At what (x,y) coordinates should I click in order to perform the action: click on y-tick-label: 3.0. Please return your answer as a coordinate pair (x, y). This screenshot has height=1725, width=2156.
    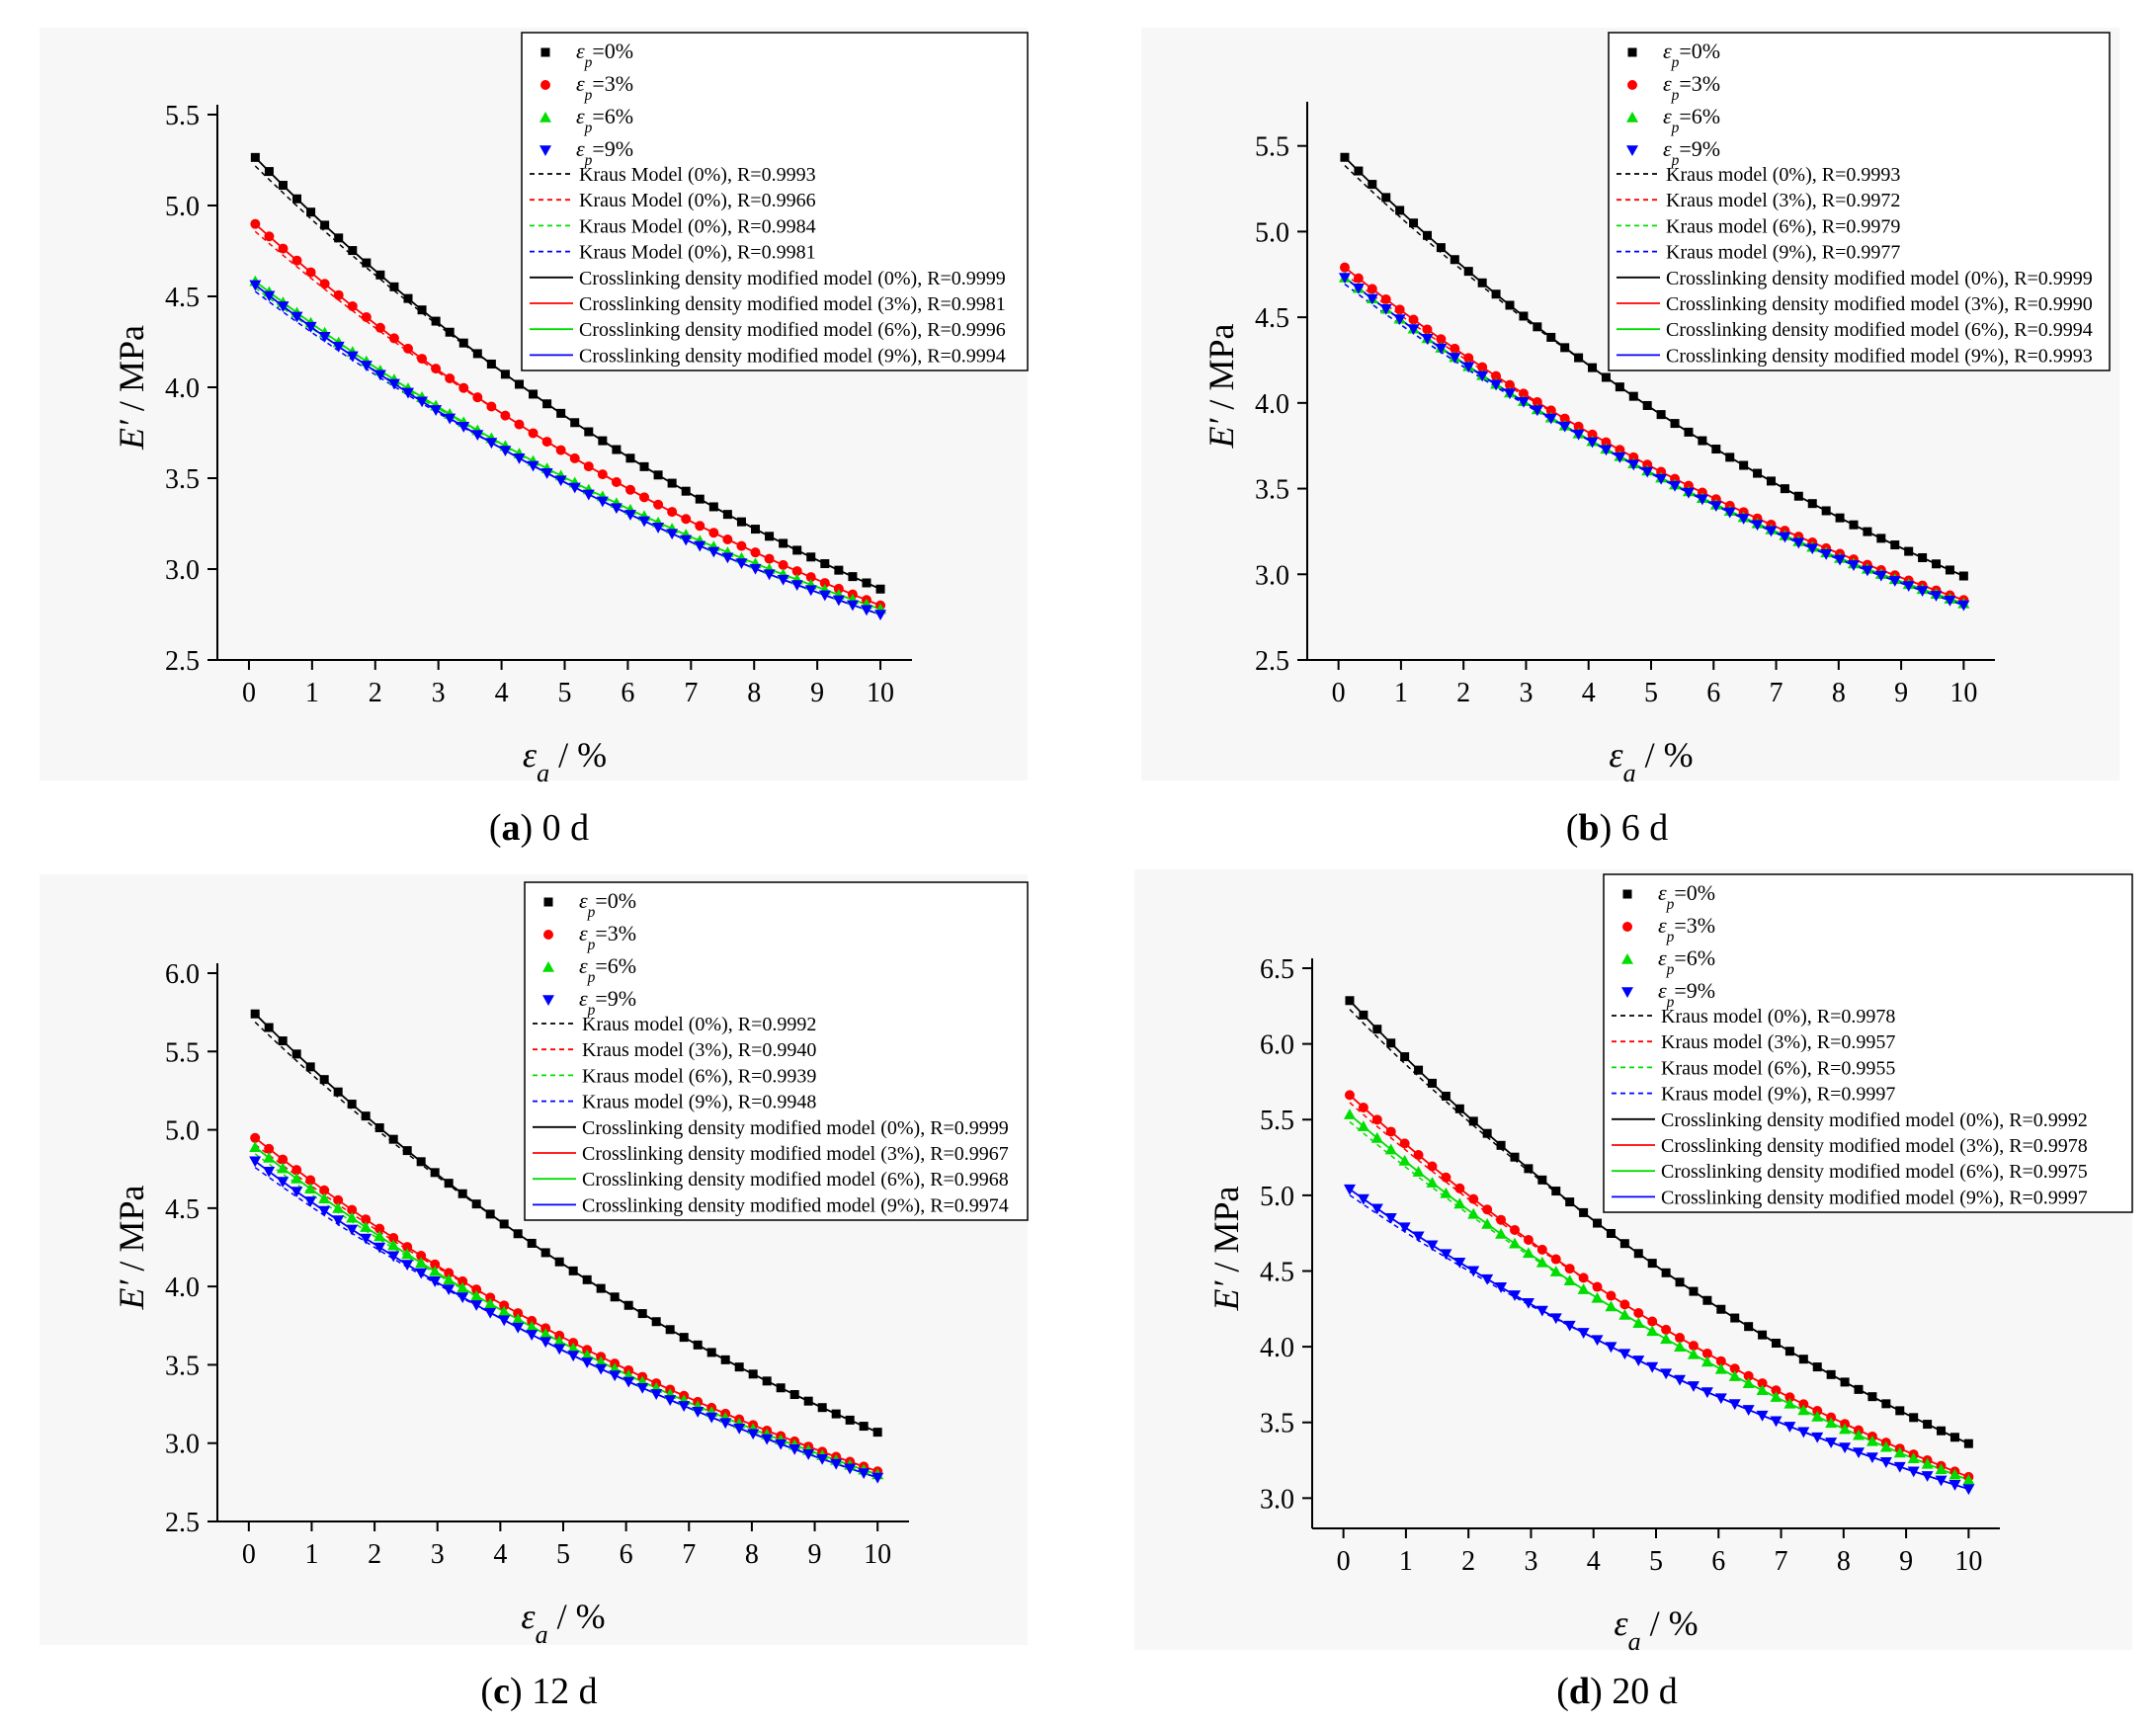
    Looking at the image, I should click on (1272, 576).